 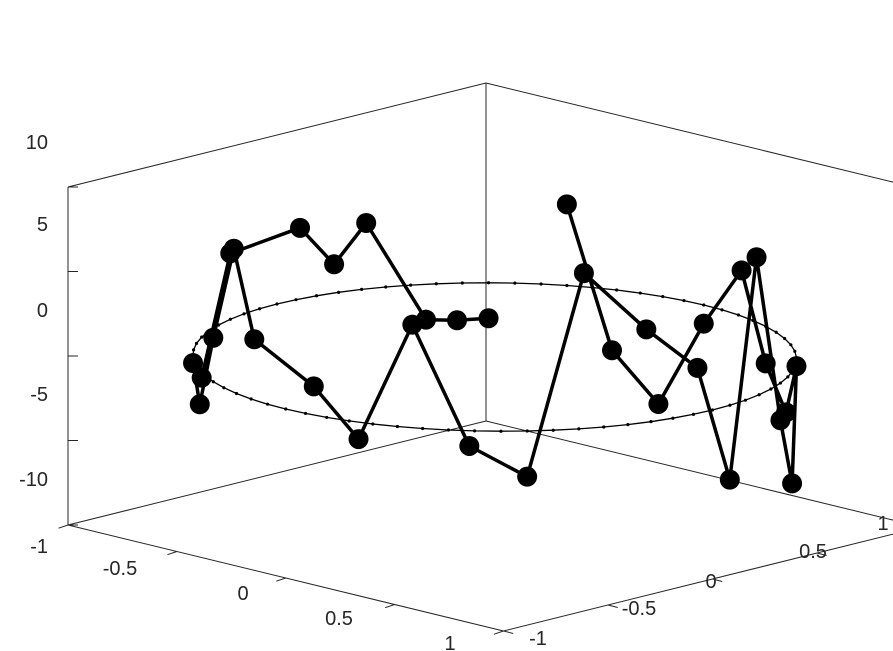 What do you see at coordinates (882, 524) in the screenshot?
I see `y-tick-label: 1` at bounding box center [882, 524].